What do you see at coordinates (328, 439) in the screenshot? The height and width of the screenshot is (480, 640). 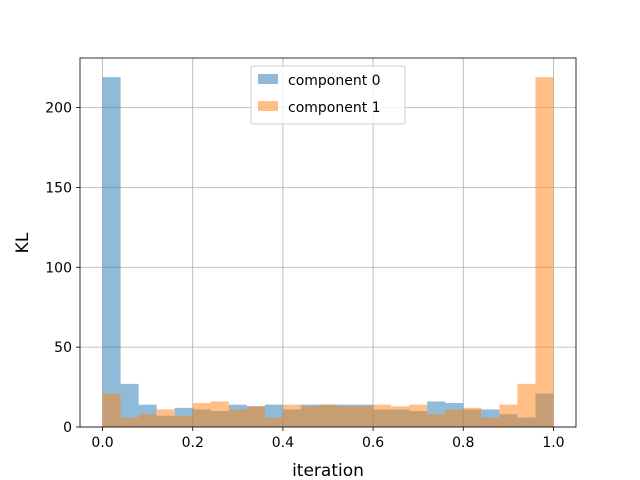 I see `x-axis-ticks: 0.0 0.2 0.4 0.6 0.8 1.0` at bounding box center [328, 439].